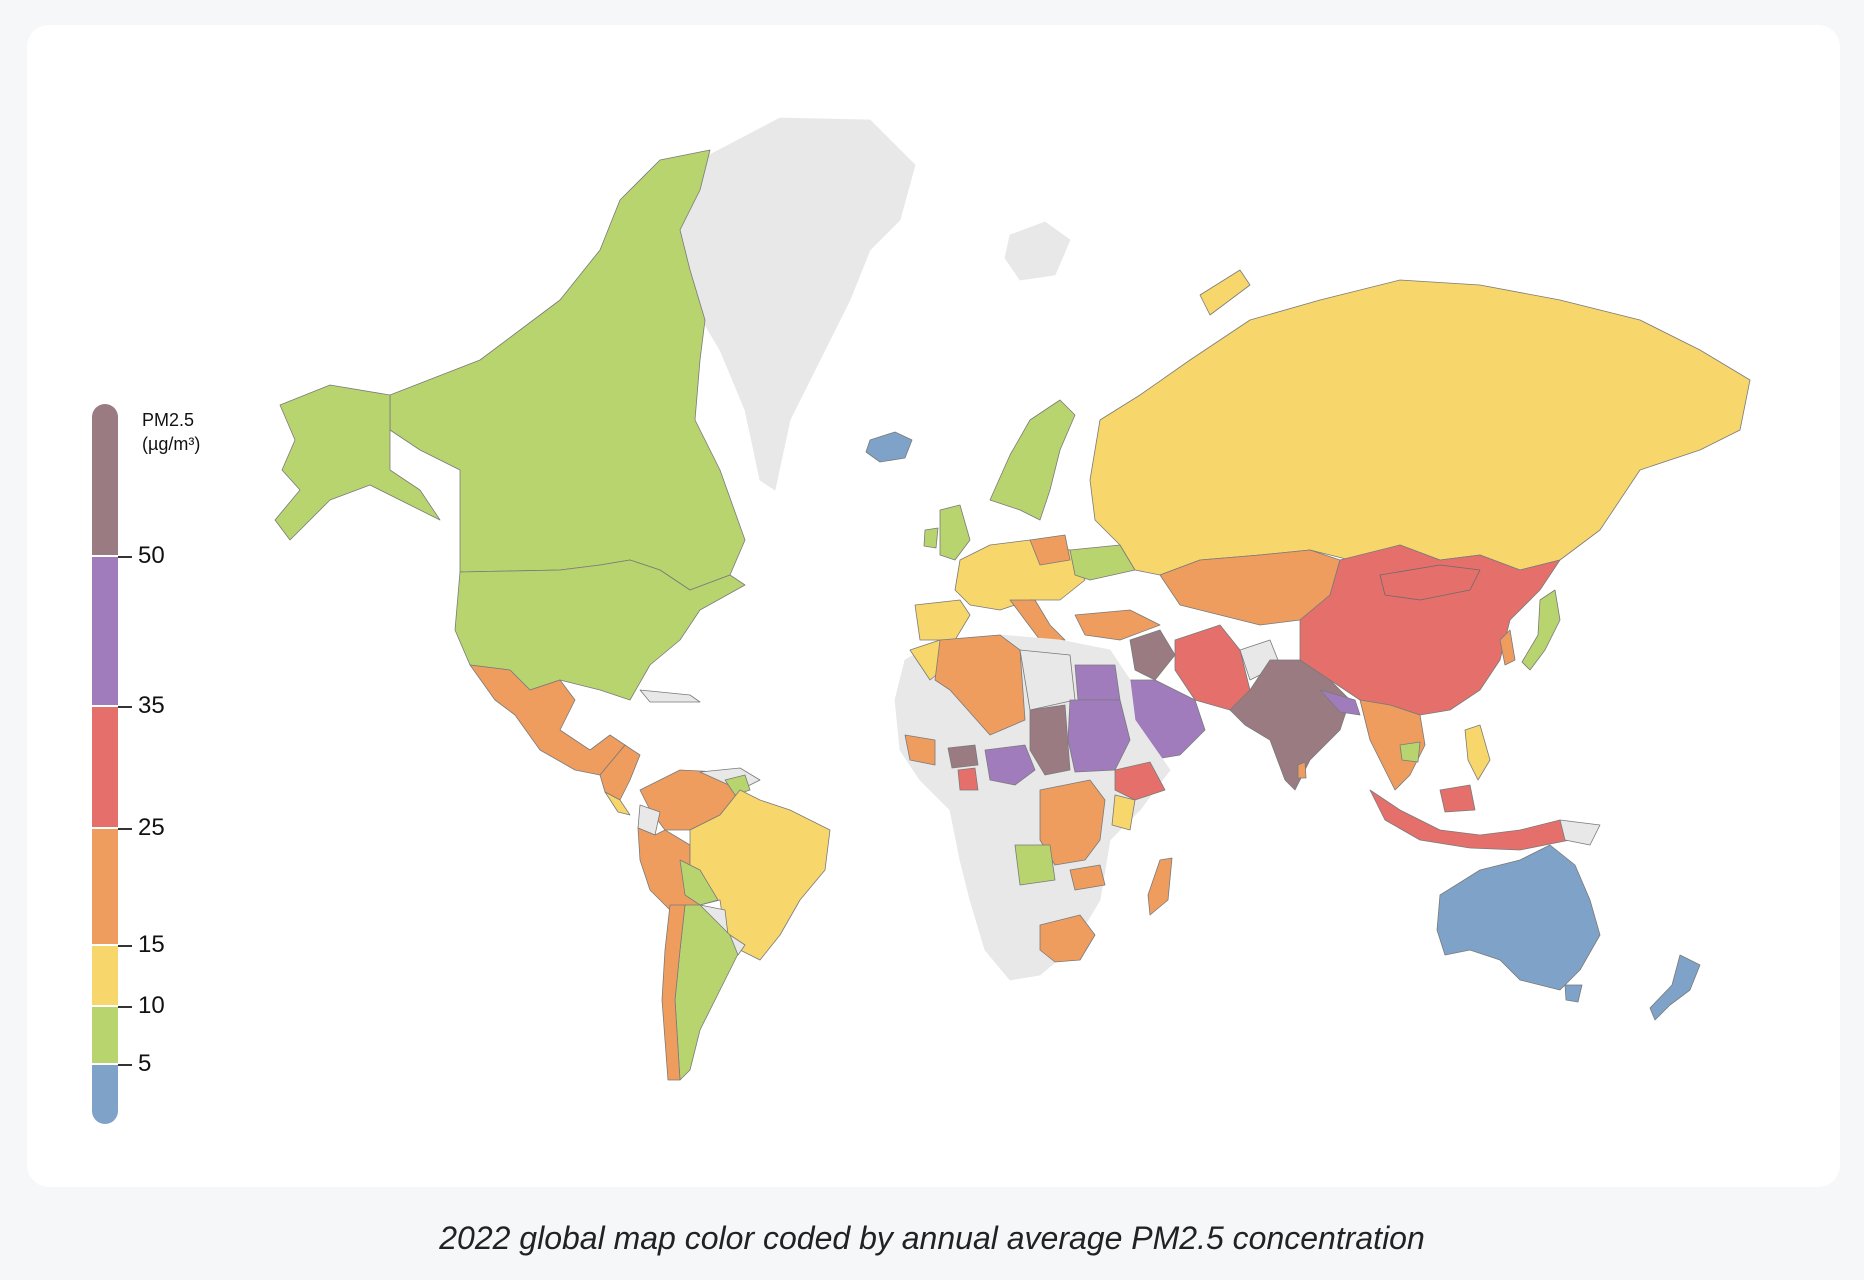 This screenshot has height=1280, width=1864. Describe the element at coordinates (171, 432) in the screenshot. I see `legend-title: PM2.5 (µg/m³)` at that location.